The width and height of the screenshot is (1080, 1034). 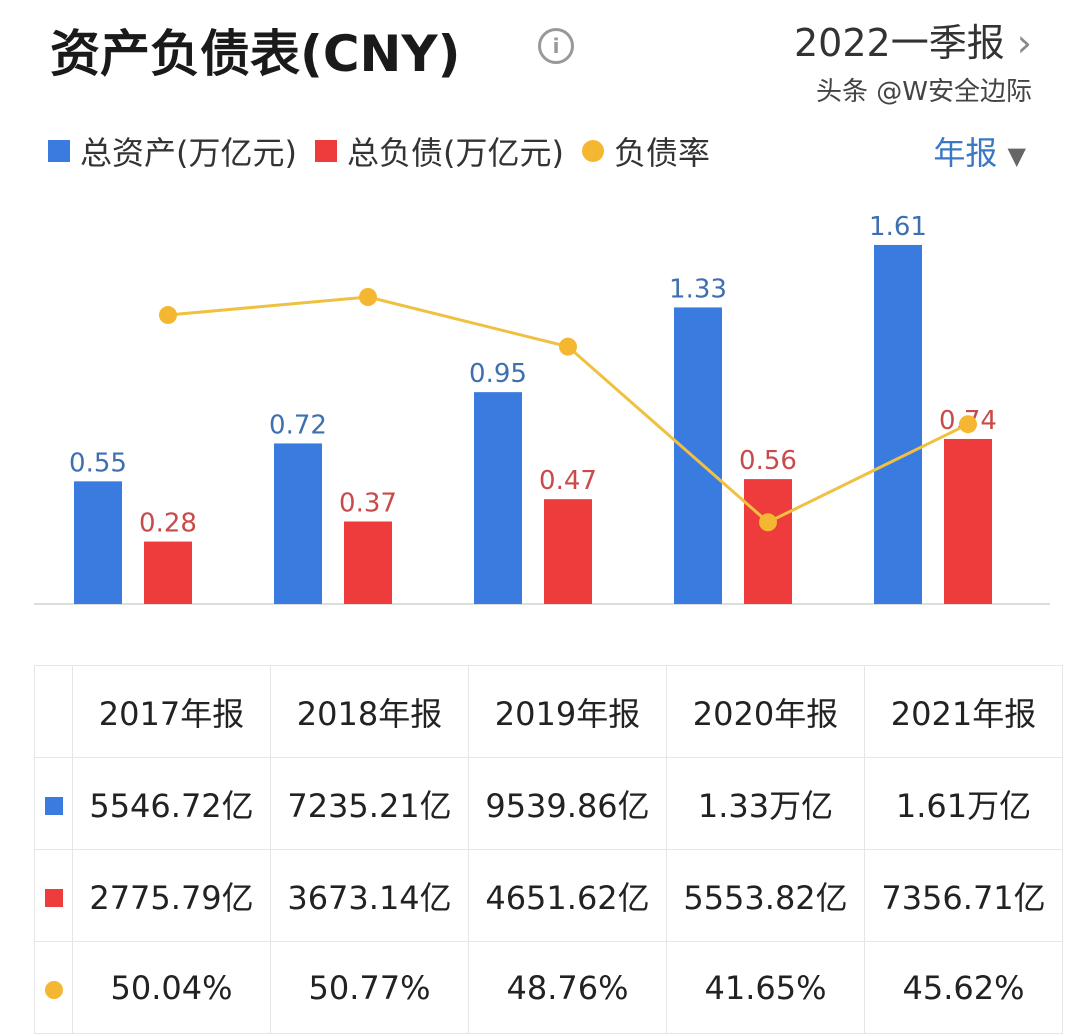 I want to click on legend-item-assets: 总资产(万亿元), so click(x=172, y=151).